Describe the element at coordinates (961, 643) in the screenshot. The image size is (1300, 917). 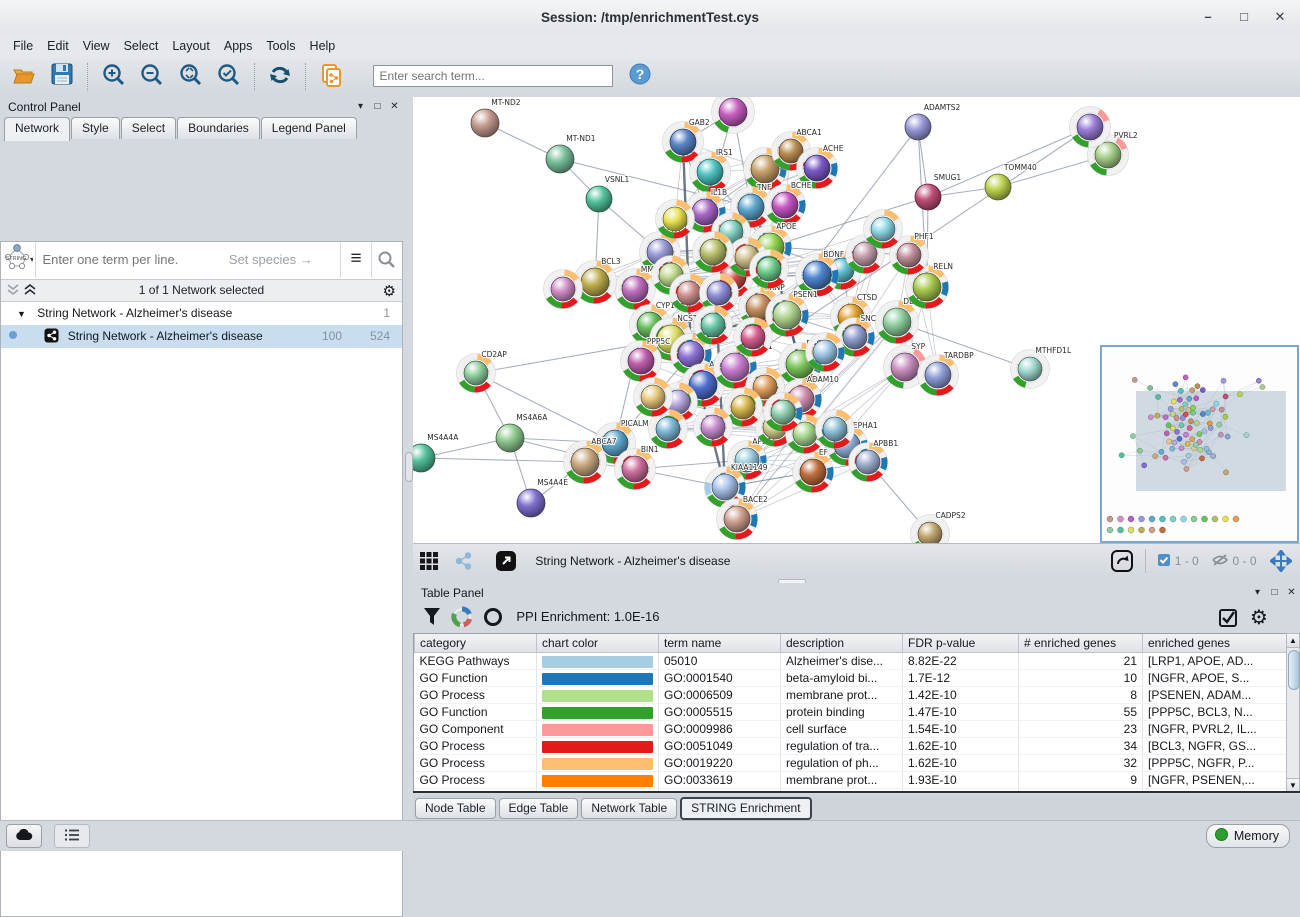
I see `column-header-fdr-p-value: FDR p-value` at that location.